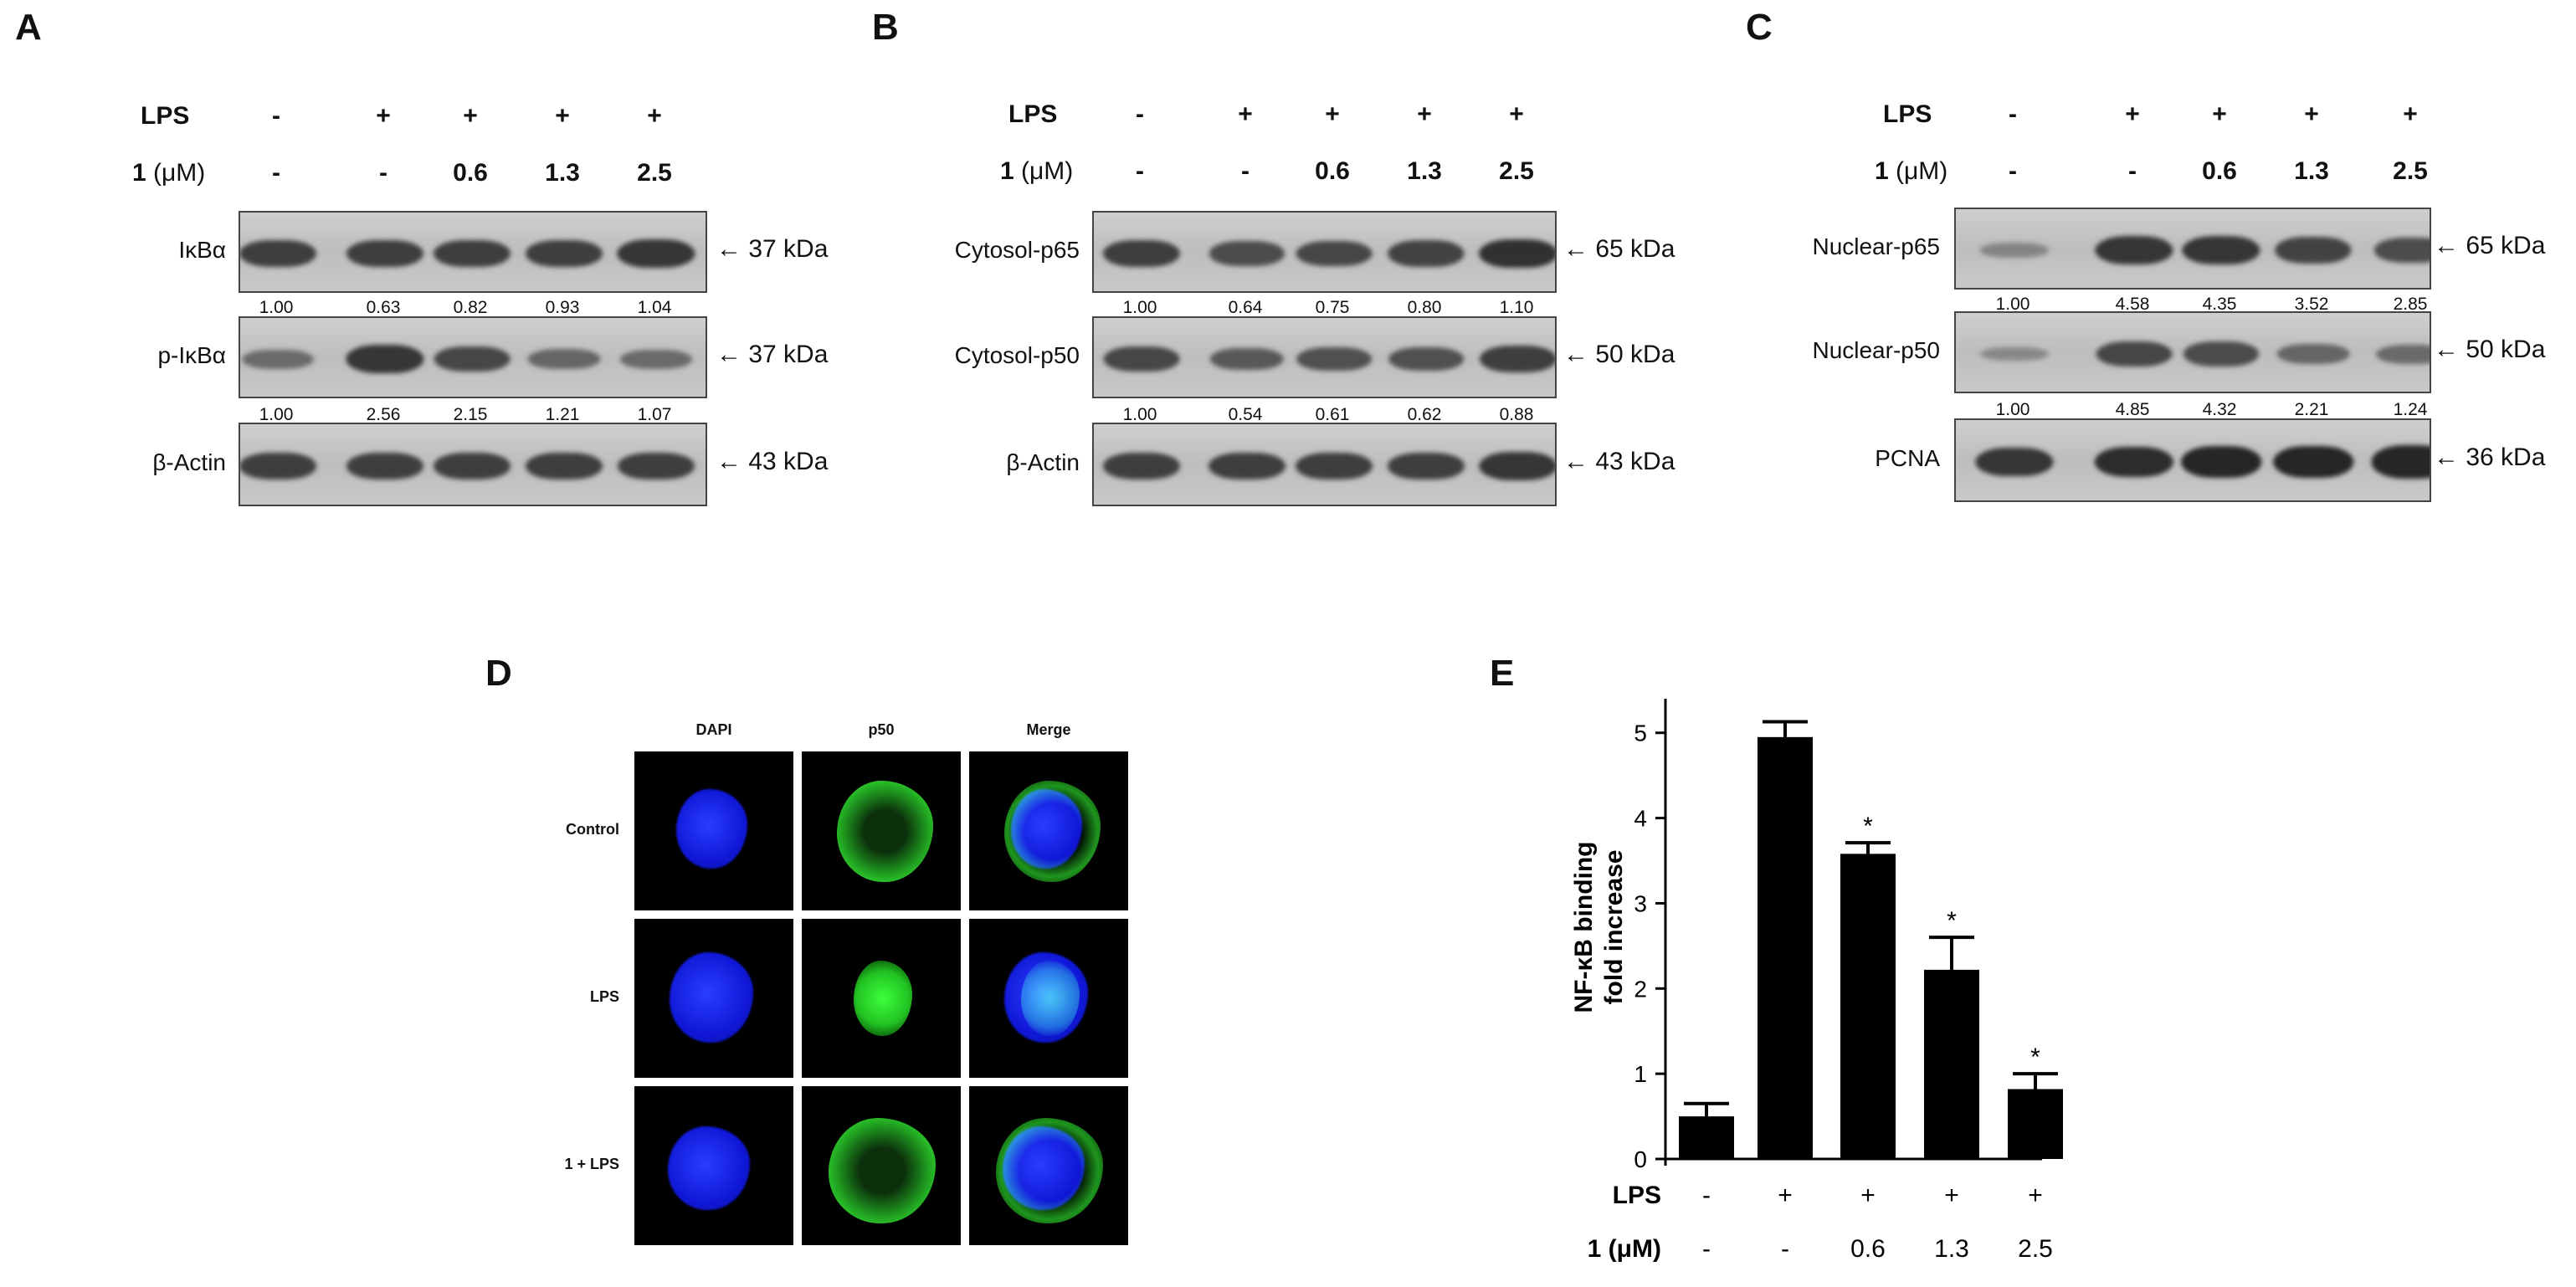 This screenshot has width=2576, height=1287. I want to click on x-row-value: 2.5, so click(2035, 1249).